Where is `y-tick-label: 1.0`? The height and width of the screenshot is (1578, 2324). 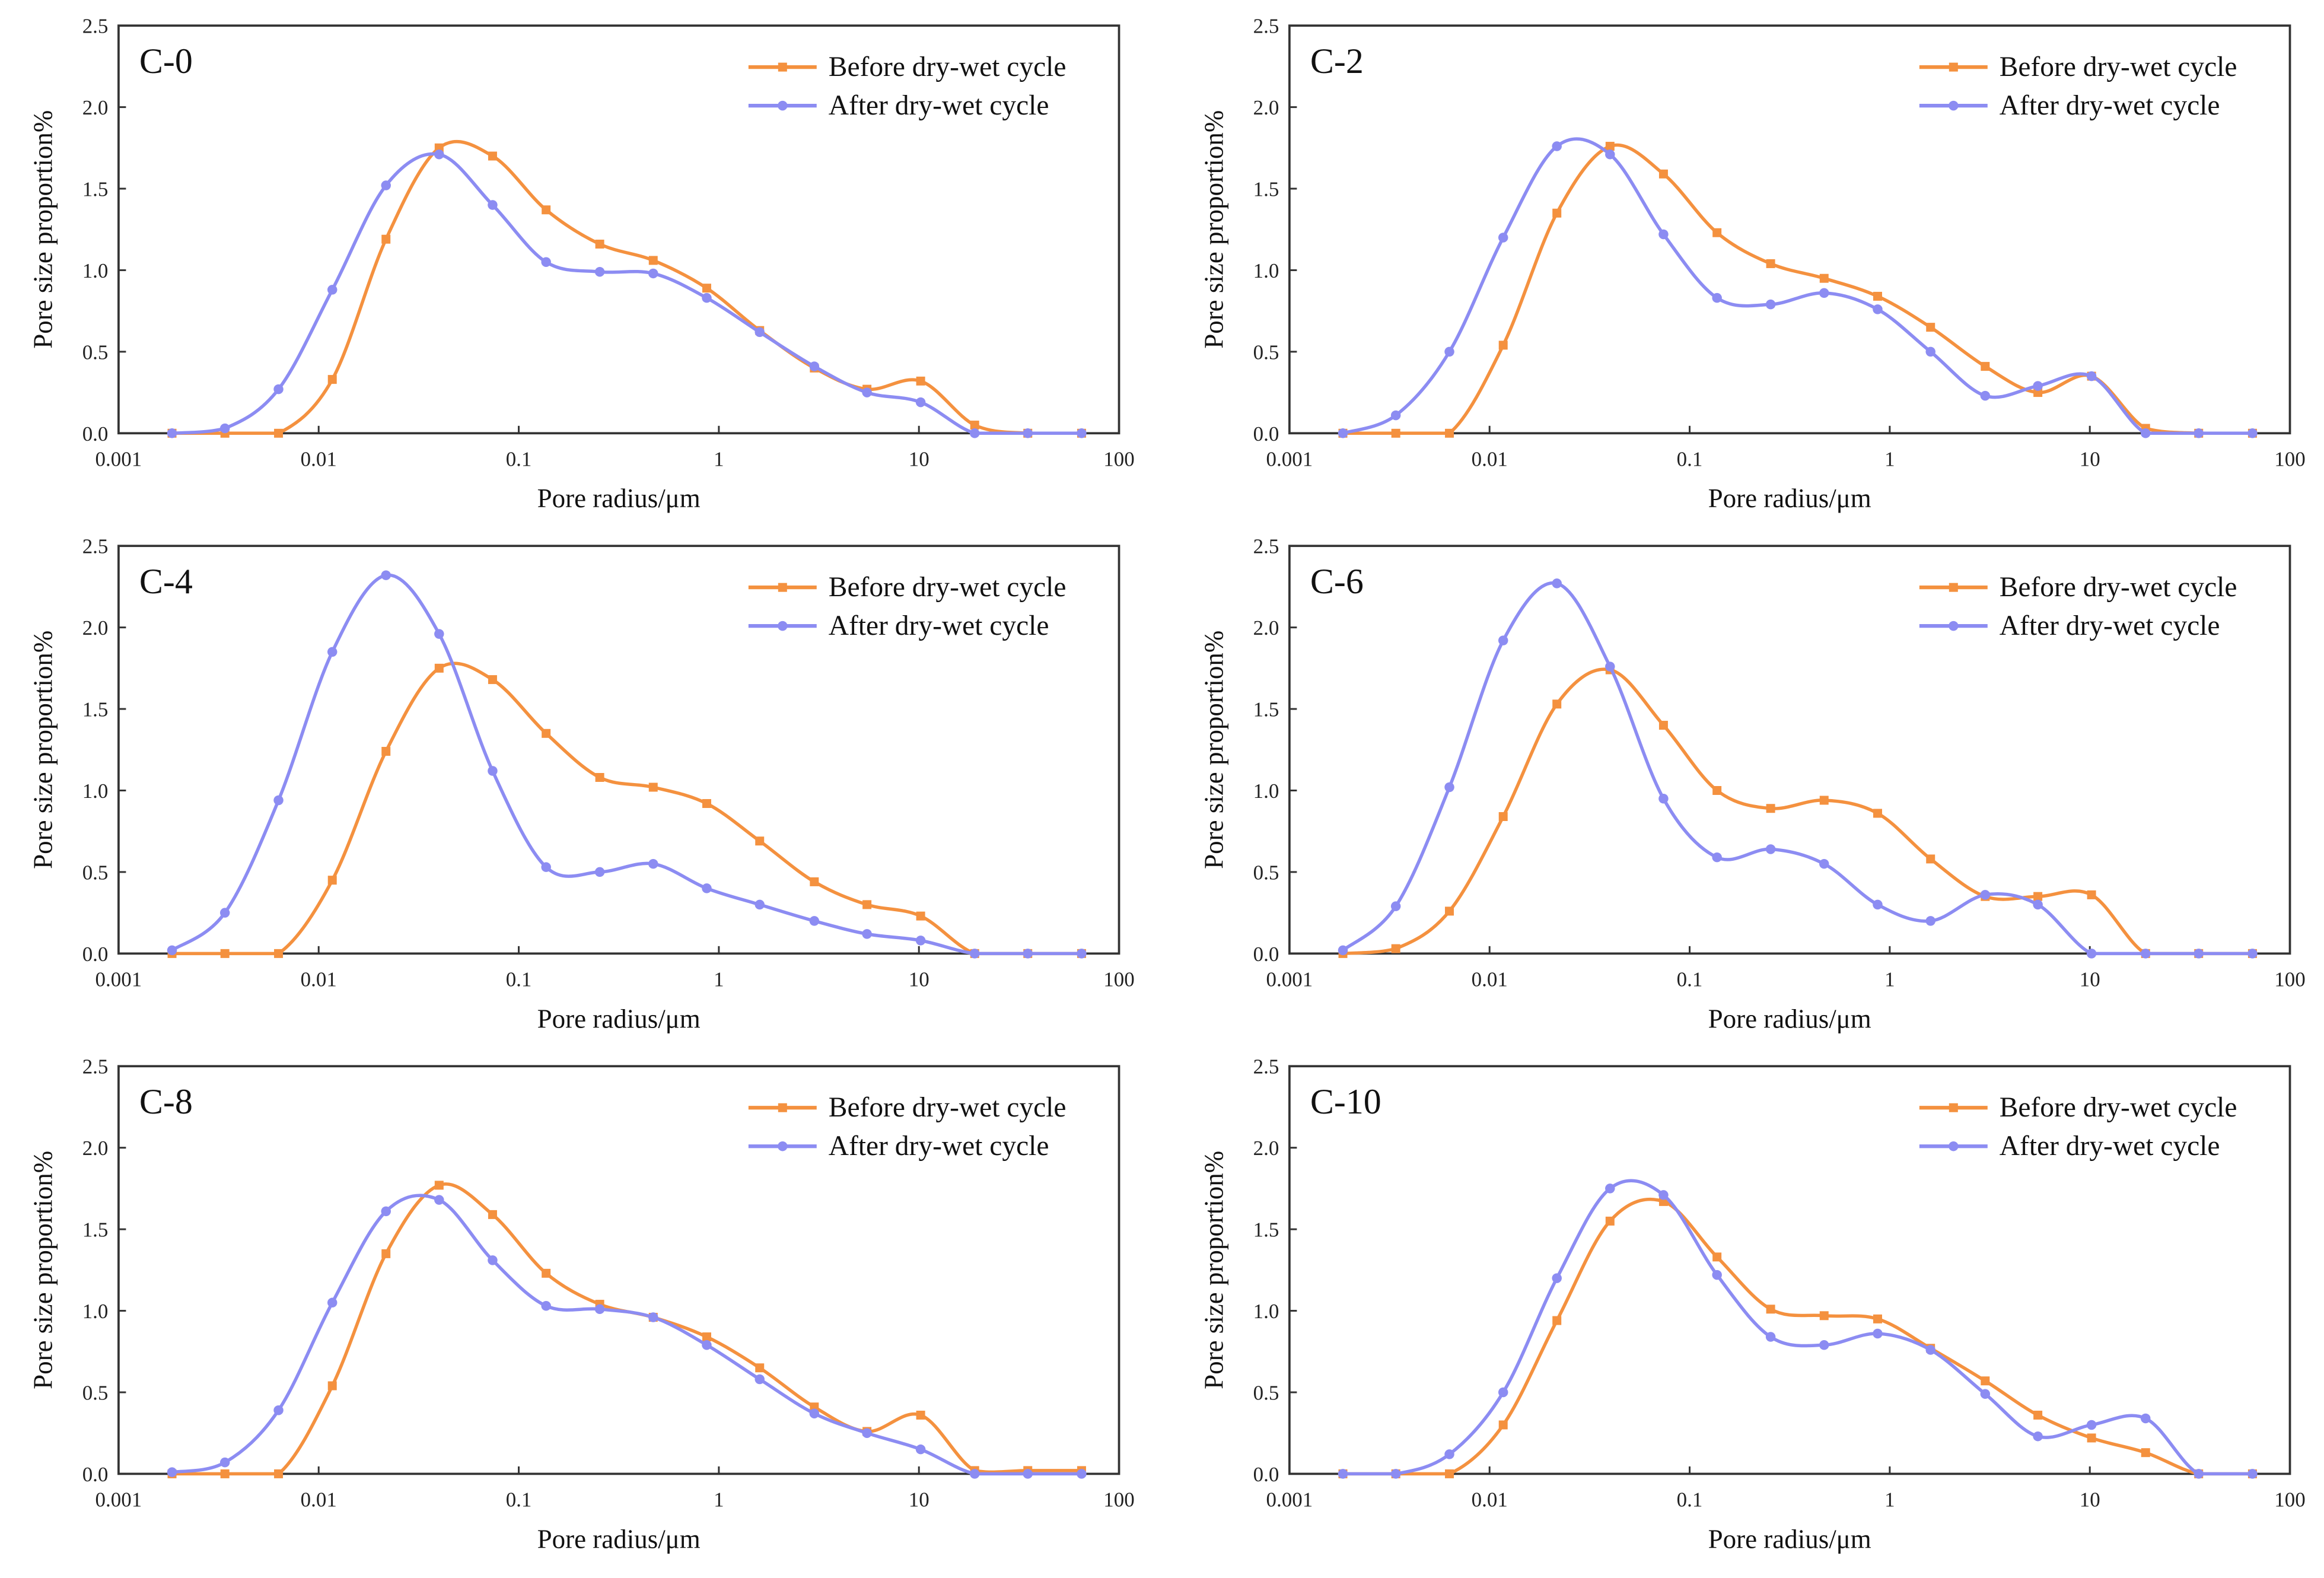
y-tick-label: 1.0 is located at coordinates (1266, 270).